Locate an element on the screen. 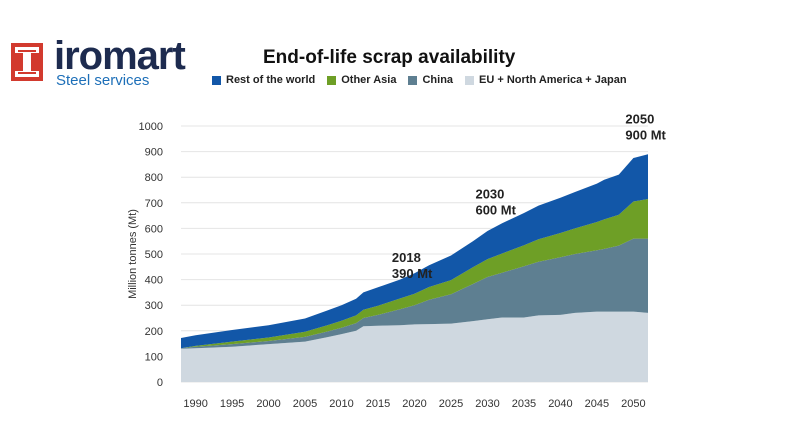 The height and width of the screenshot is (437, 797). legend-item-eu-na-japan: EU + North America + Japan is located at coordinates (546, 80).